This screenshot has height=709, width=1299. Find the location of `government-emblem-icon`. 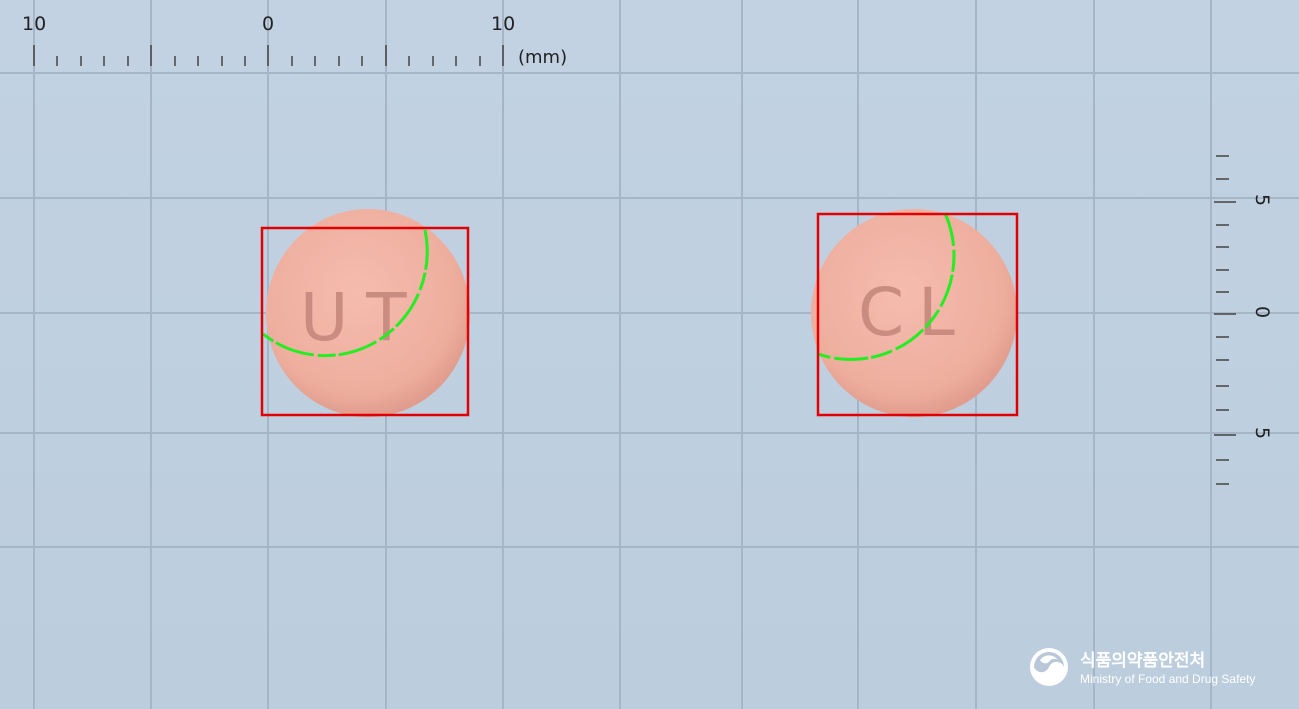

government-emblem-icon is located at coordinates (1049, 667).